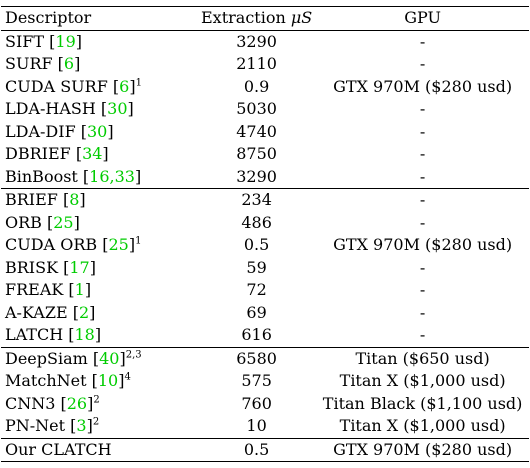 This screenshot has width=530, height=468. I want to click on descriptor-cell: Our CLATCH, so click(99, 449).